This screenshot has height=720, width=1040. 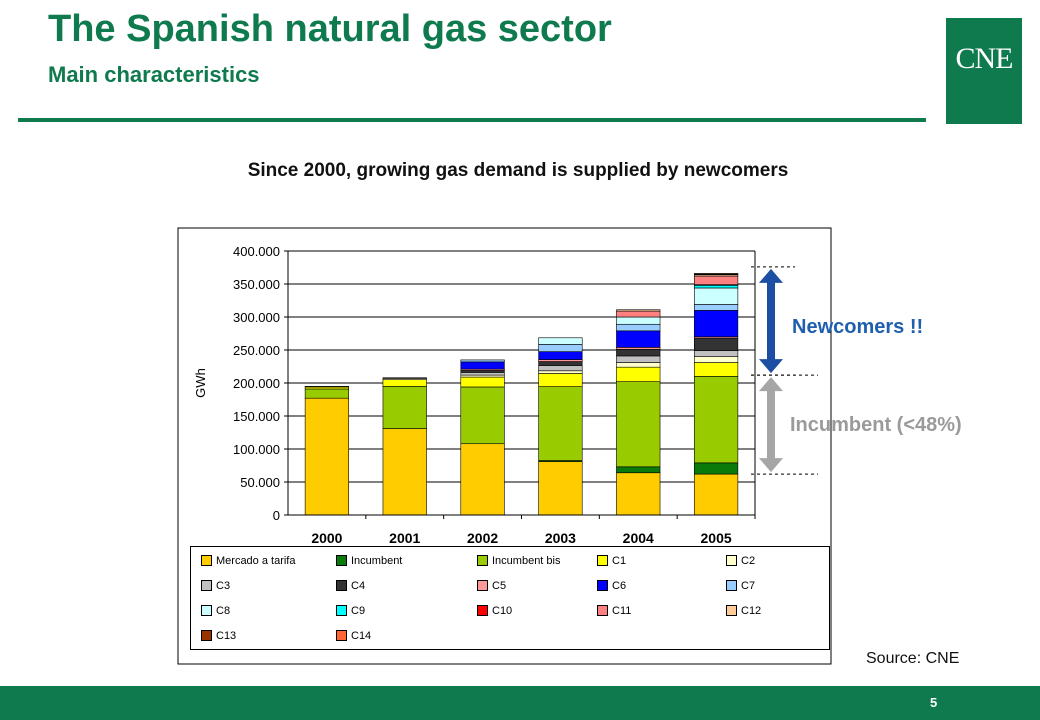 I want to click on legend-item: C8, so click(x=215, y=611).